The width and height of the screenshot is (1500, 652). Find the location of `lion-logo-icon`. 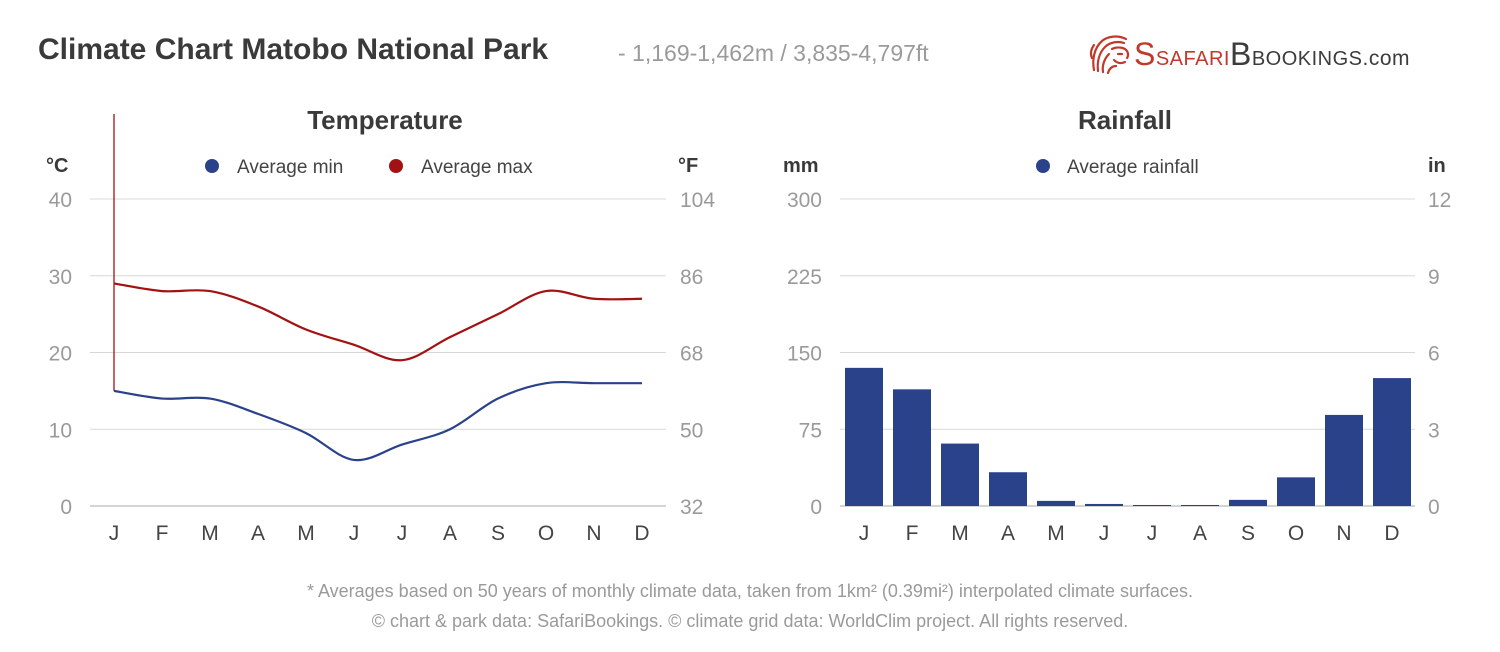

lion-logo-icon is located at coordinates (1109, 55).